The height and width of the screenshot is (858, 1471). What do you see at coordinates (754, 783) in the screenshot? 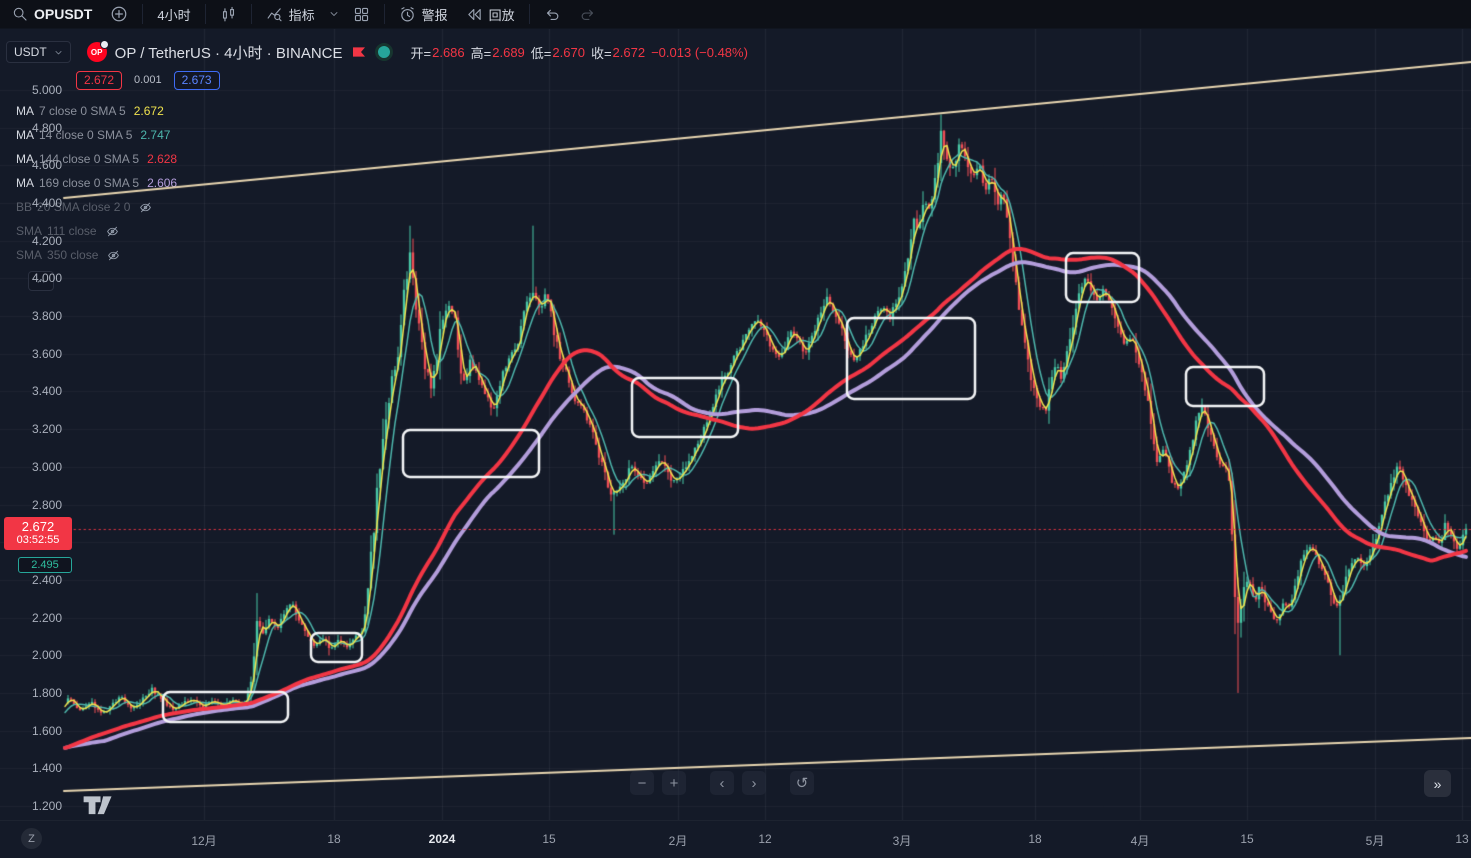
I see `scroll-right-button: ›` at bounding box center [754, 783].